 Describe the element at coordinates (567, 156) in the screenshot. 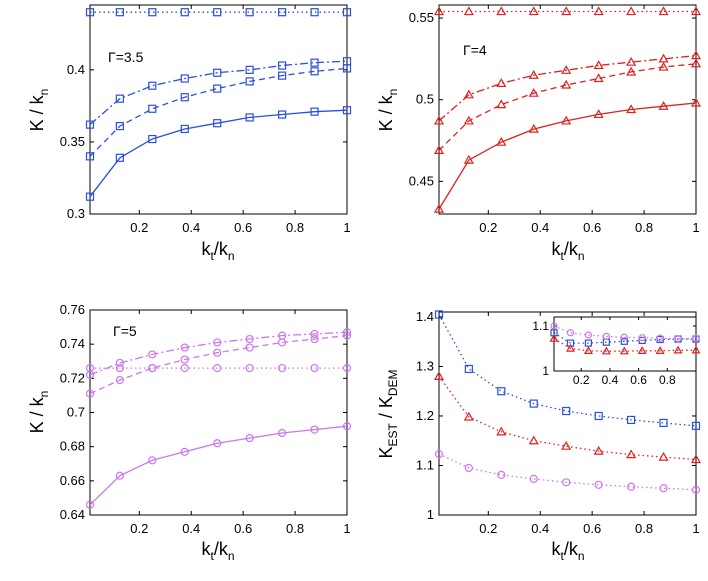

I see `p2-solid-line` at that location.